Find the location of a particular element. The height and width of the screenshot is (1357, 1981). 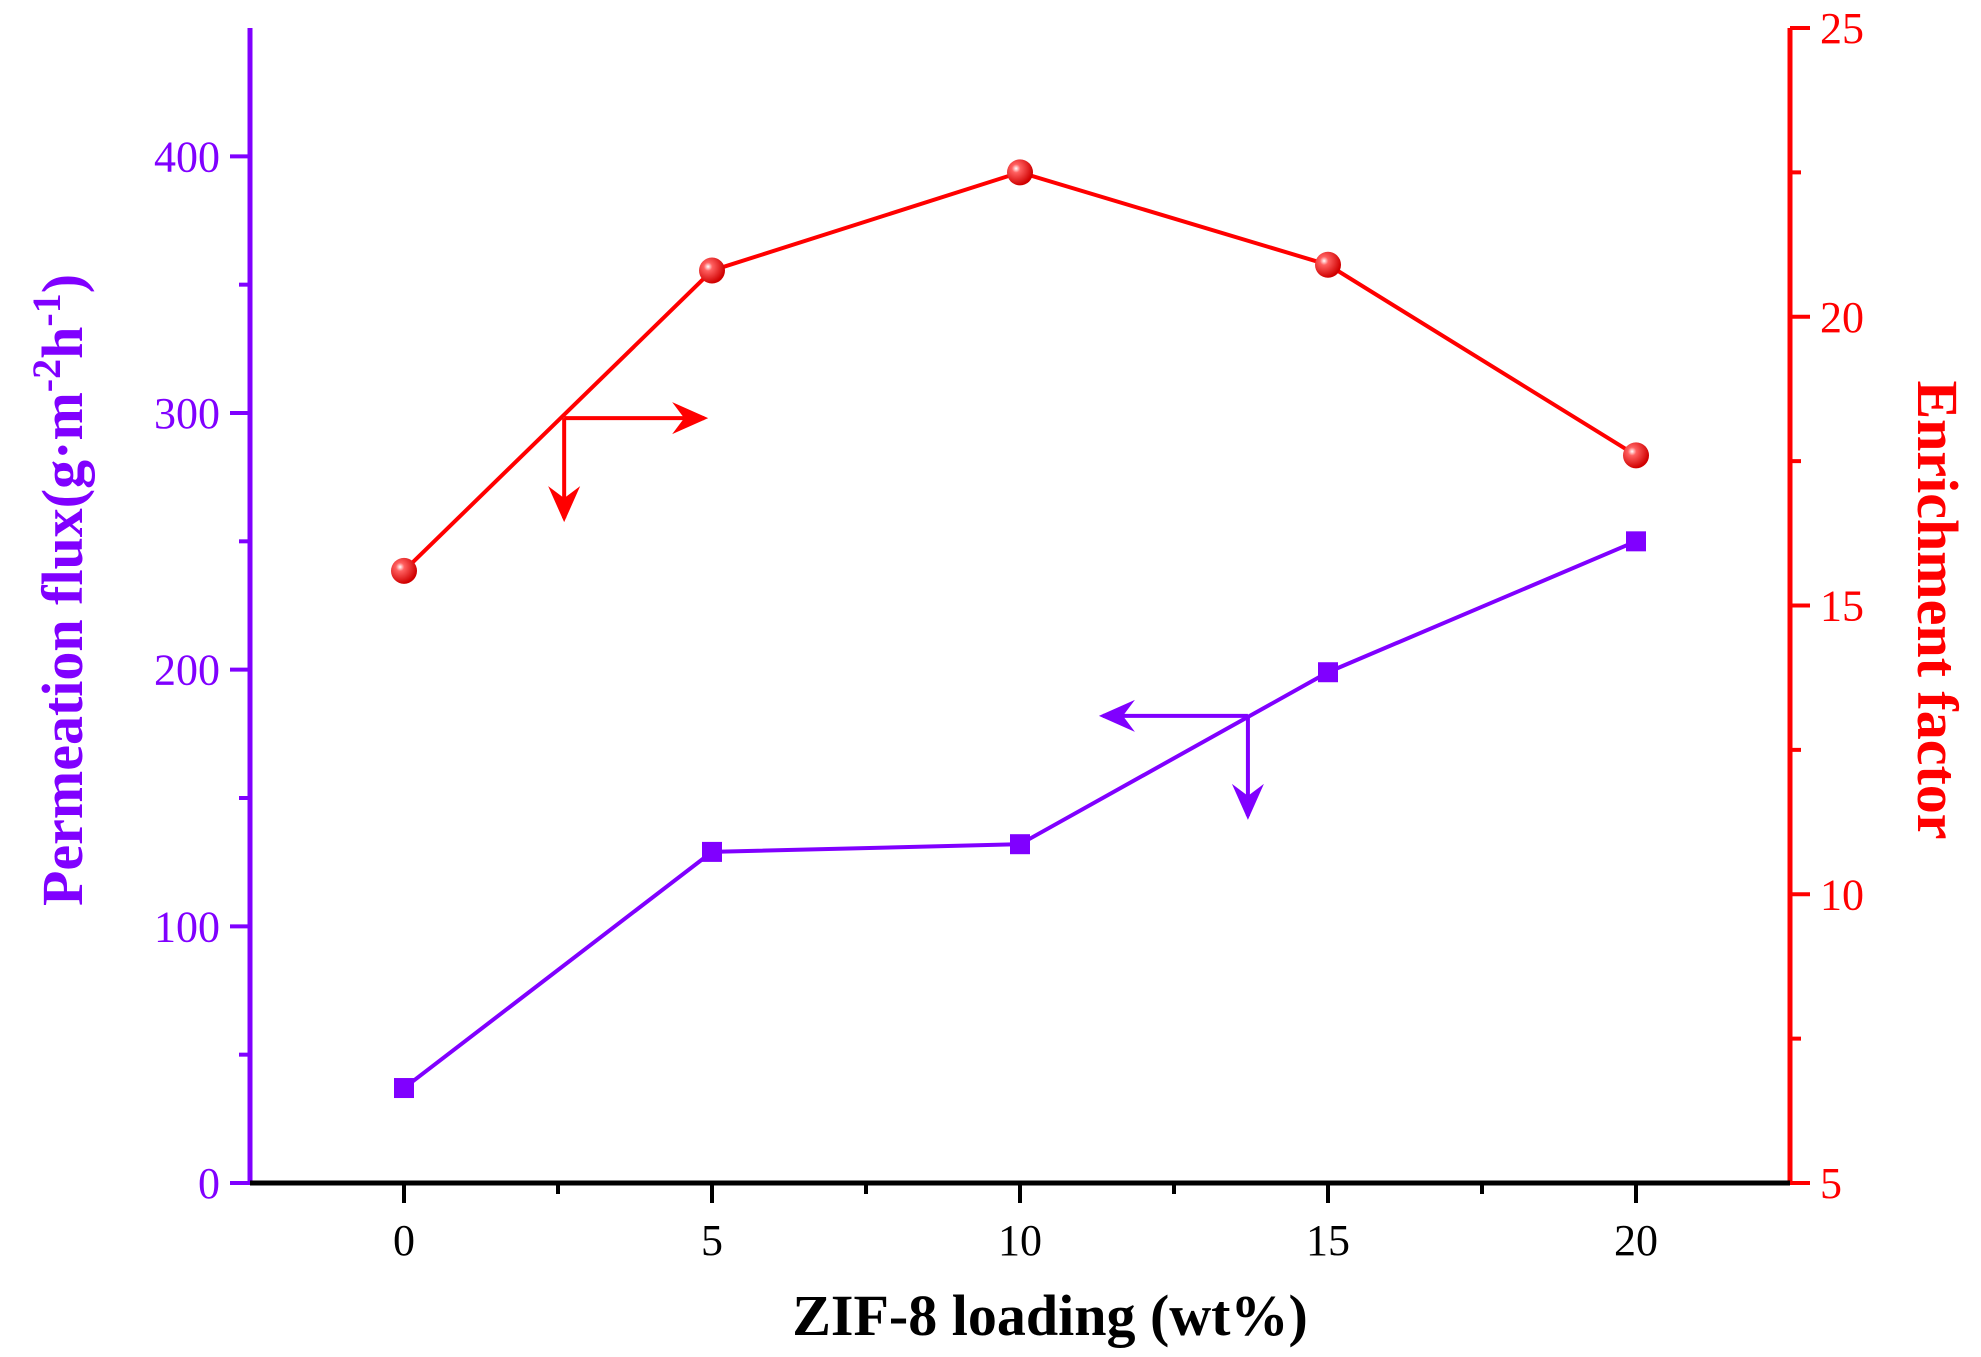

axis-pointer-annotations is located at coordinates (906, 611).